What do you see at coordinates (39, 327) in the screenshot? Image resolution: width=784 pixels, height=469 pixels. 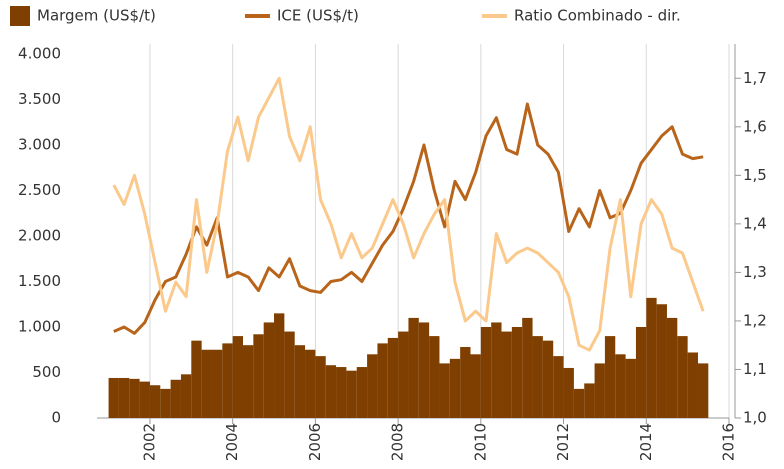 I see `y-tick-label: 1.000` at bounding box center [39, 327].